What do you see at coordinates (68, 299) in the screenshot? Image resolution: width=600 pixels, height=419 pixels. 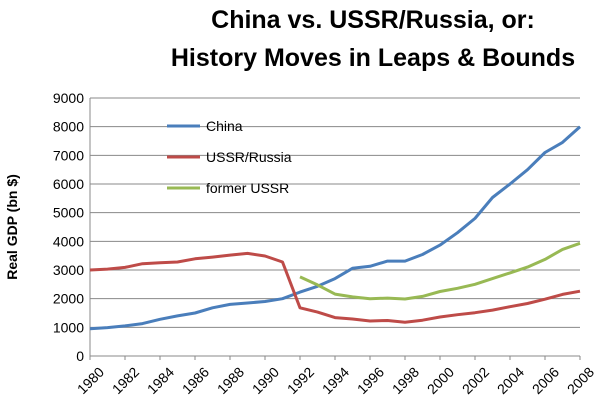 I see `y-tick-label: 2000` at bounding box center [68, 299].